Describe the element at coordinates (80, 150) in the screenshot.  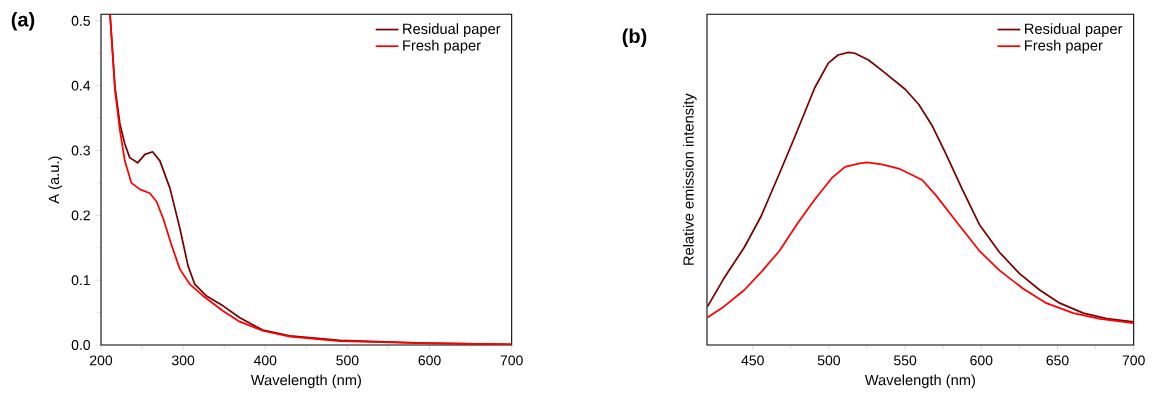
I see `y-tick-label: 0.3` at that location.